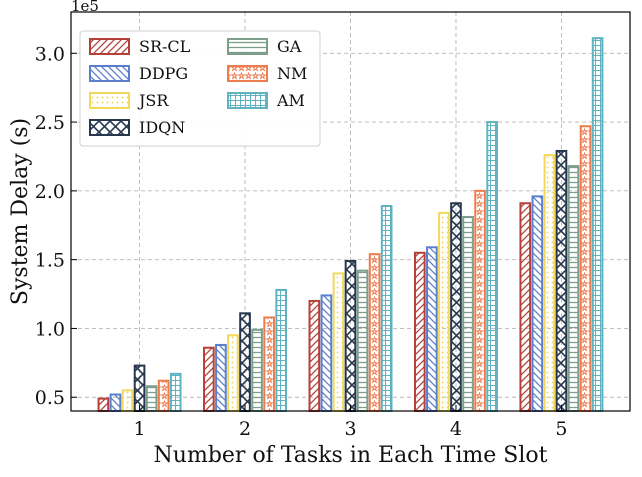 Image resolution: width=642 pixels, height=477 pixels. What do you see at coordinates (350, 429) in the screenshot?
I see `x-tick-label: 3` at bounding box center [350, 429].